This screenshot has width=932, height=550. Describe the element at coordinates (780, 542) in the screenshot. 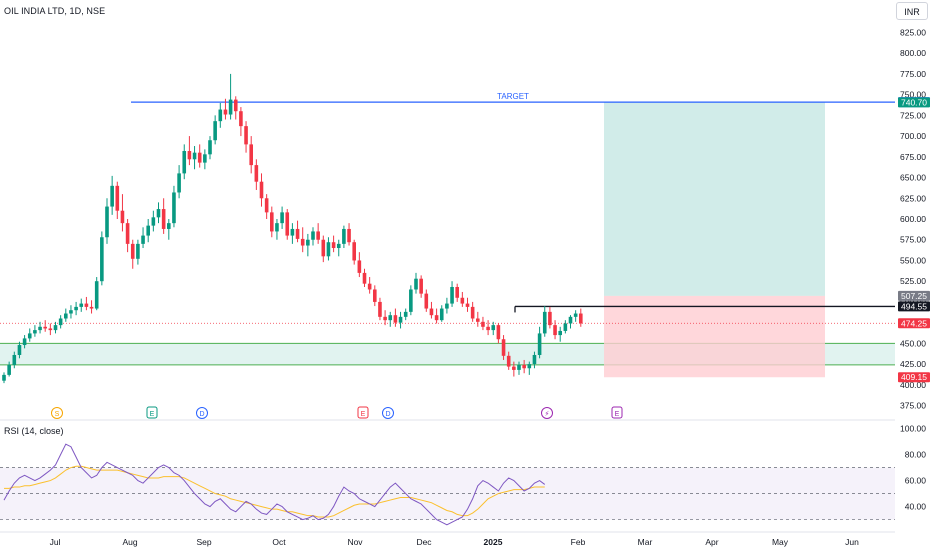

I see `time-axis-tick: May` at that location.